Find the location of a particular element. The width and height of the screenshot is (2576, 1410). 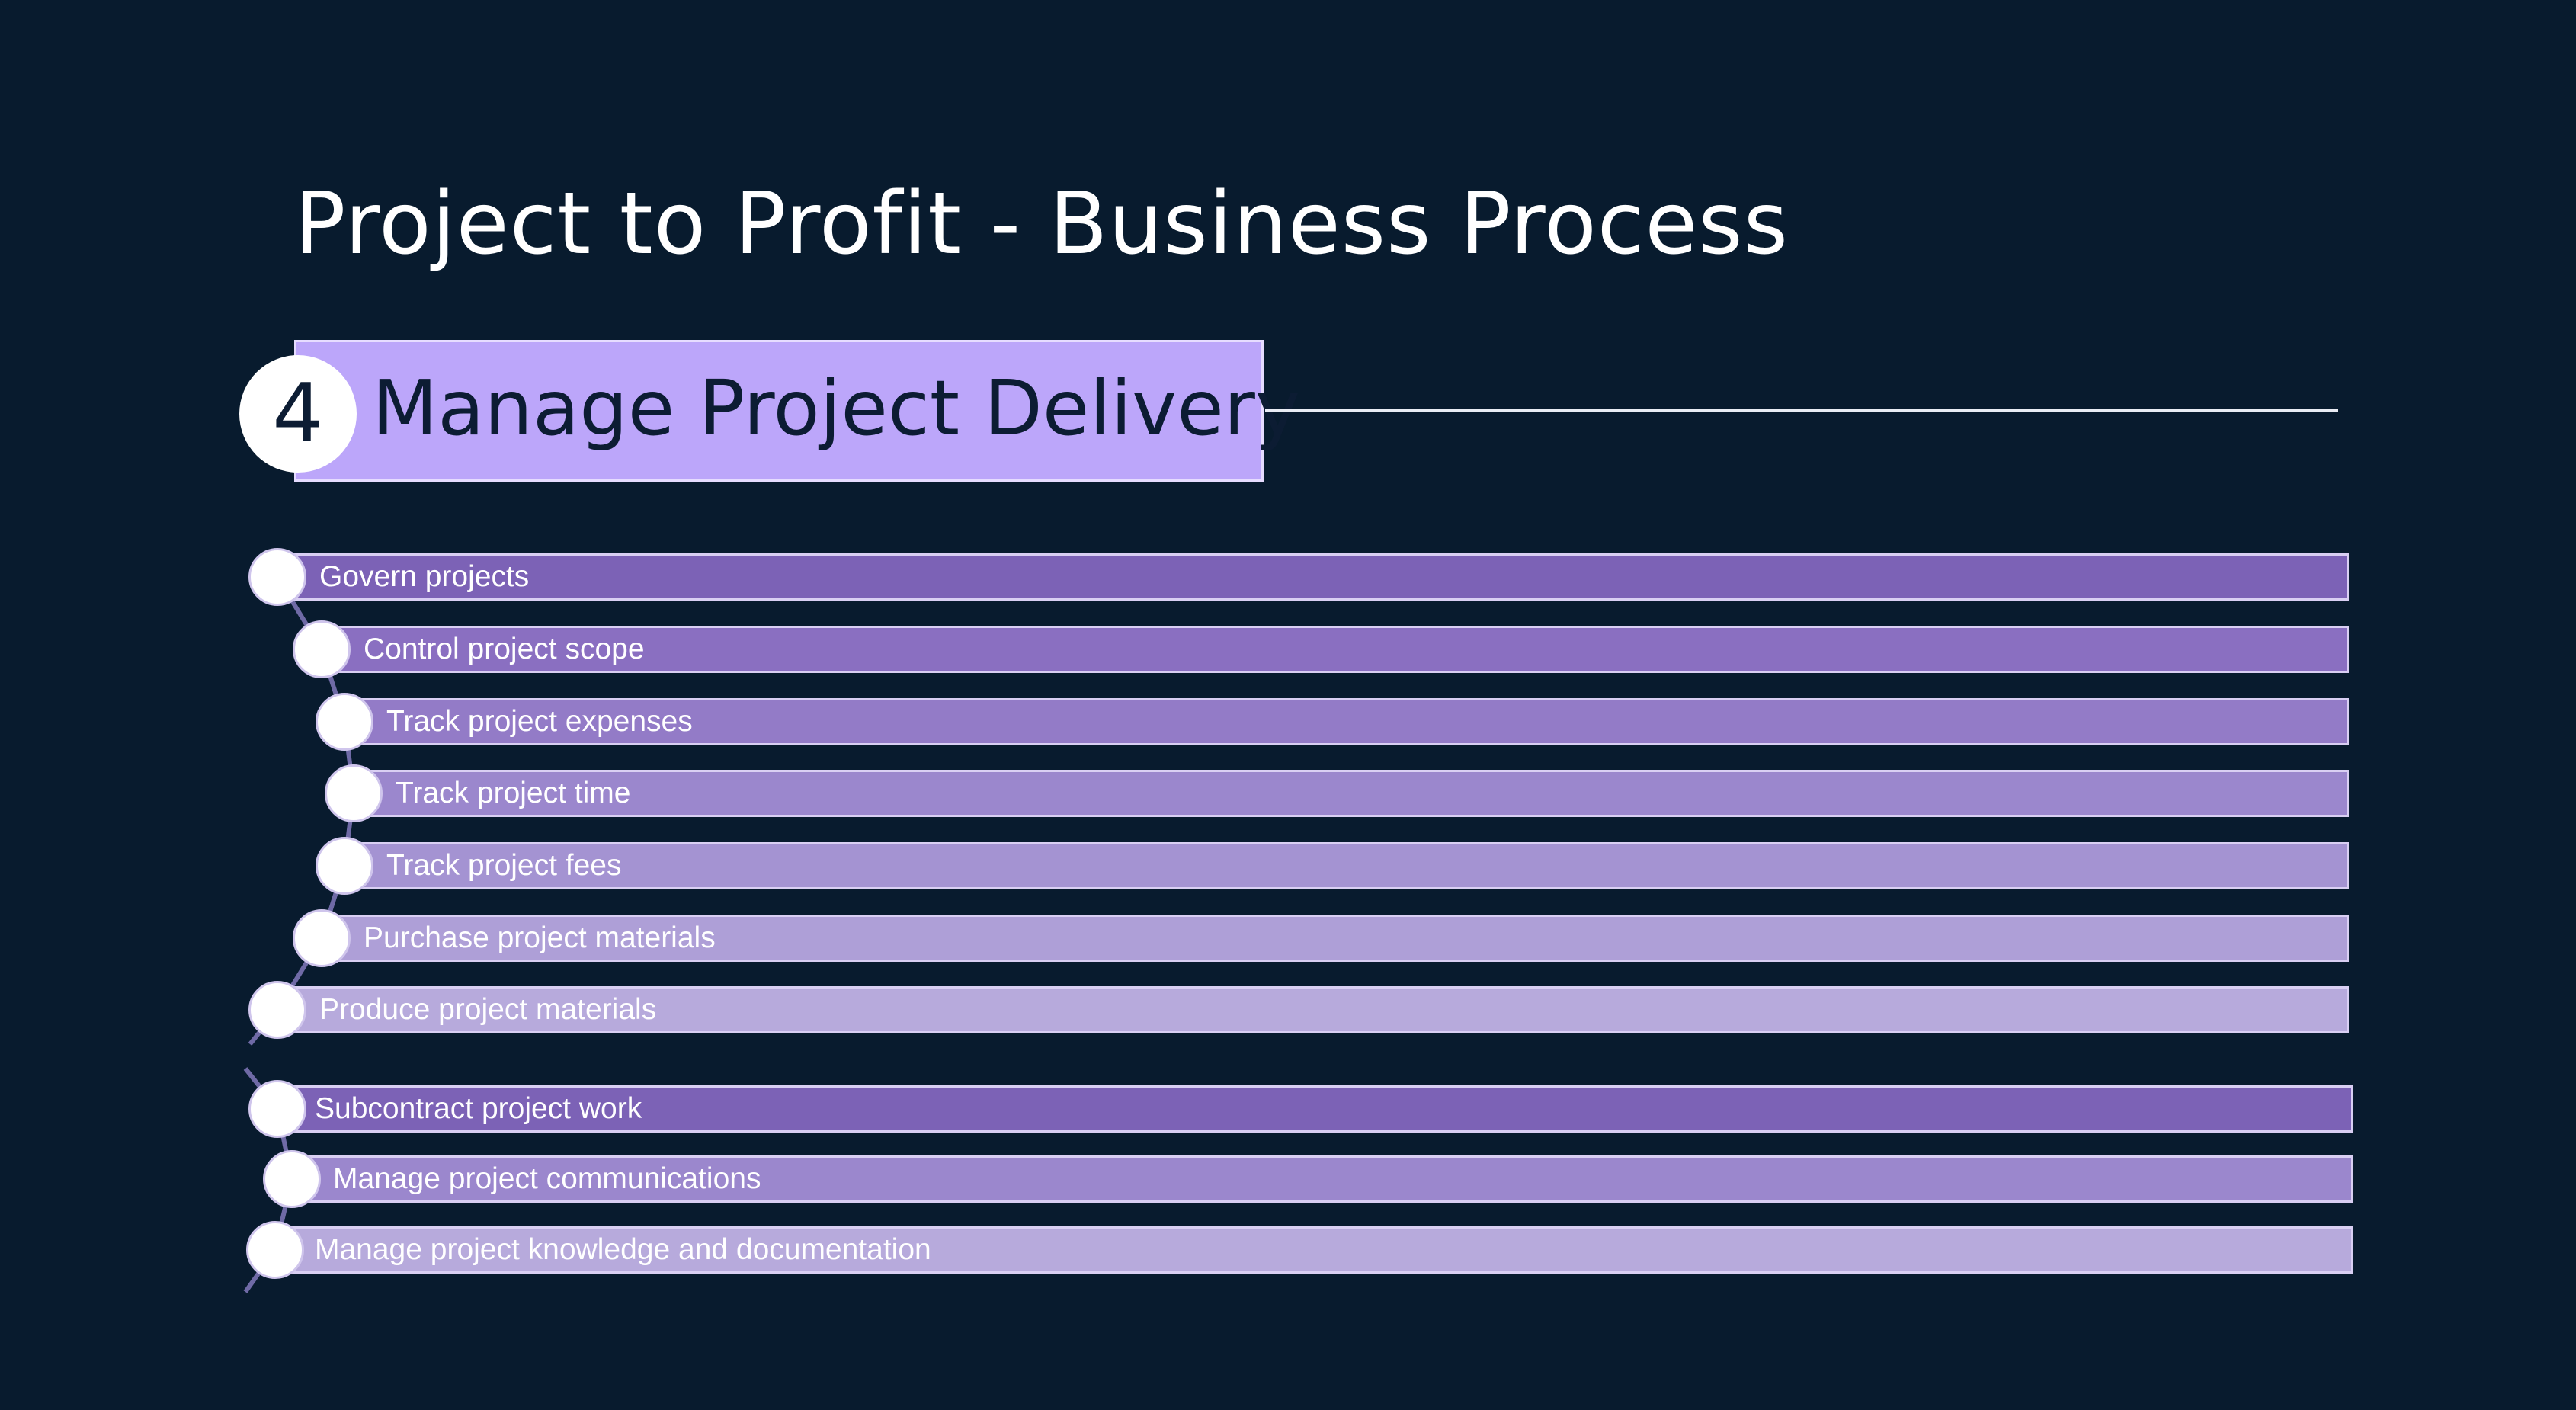

section-title: Manage Project Delivery is located at coordinates (836, 408).